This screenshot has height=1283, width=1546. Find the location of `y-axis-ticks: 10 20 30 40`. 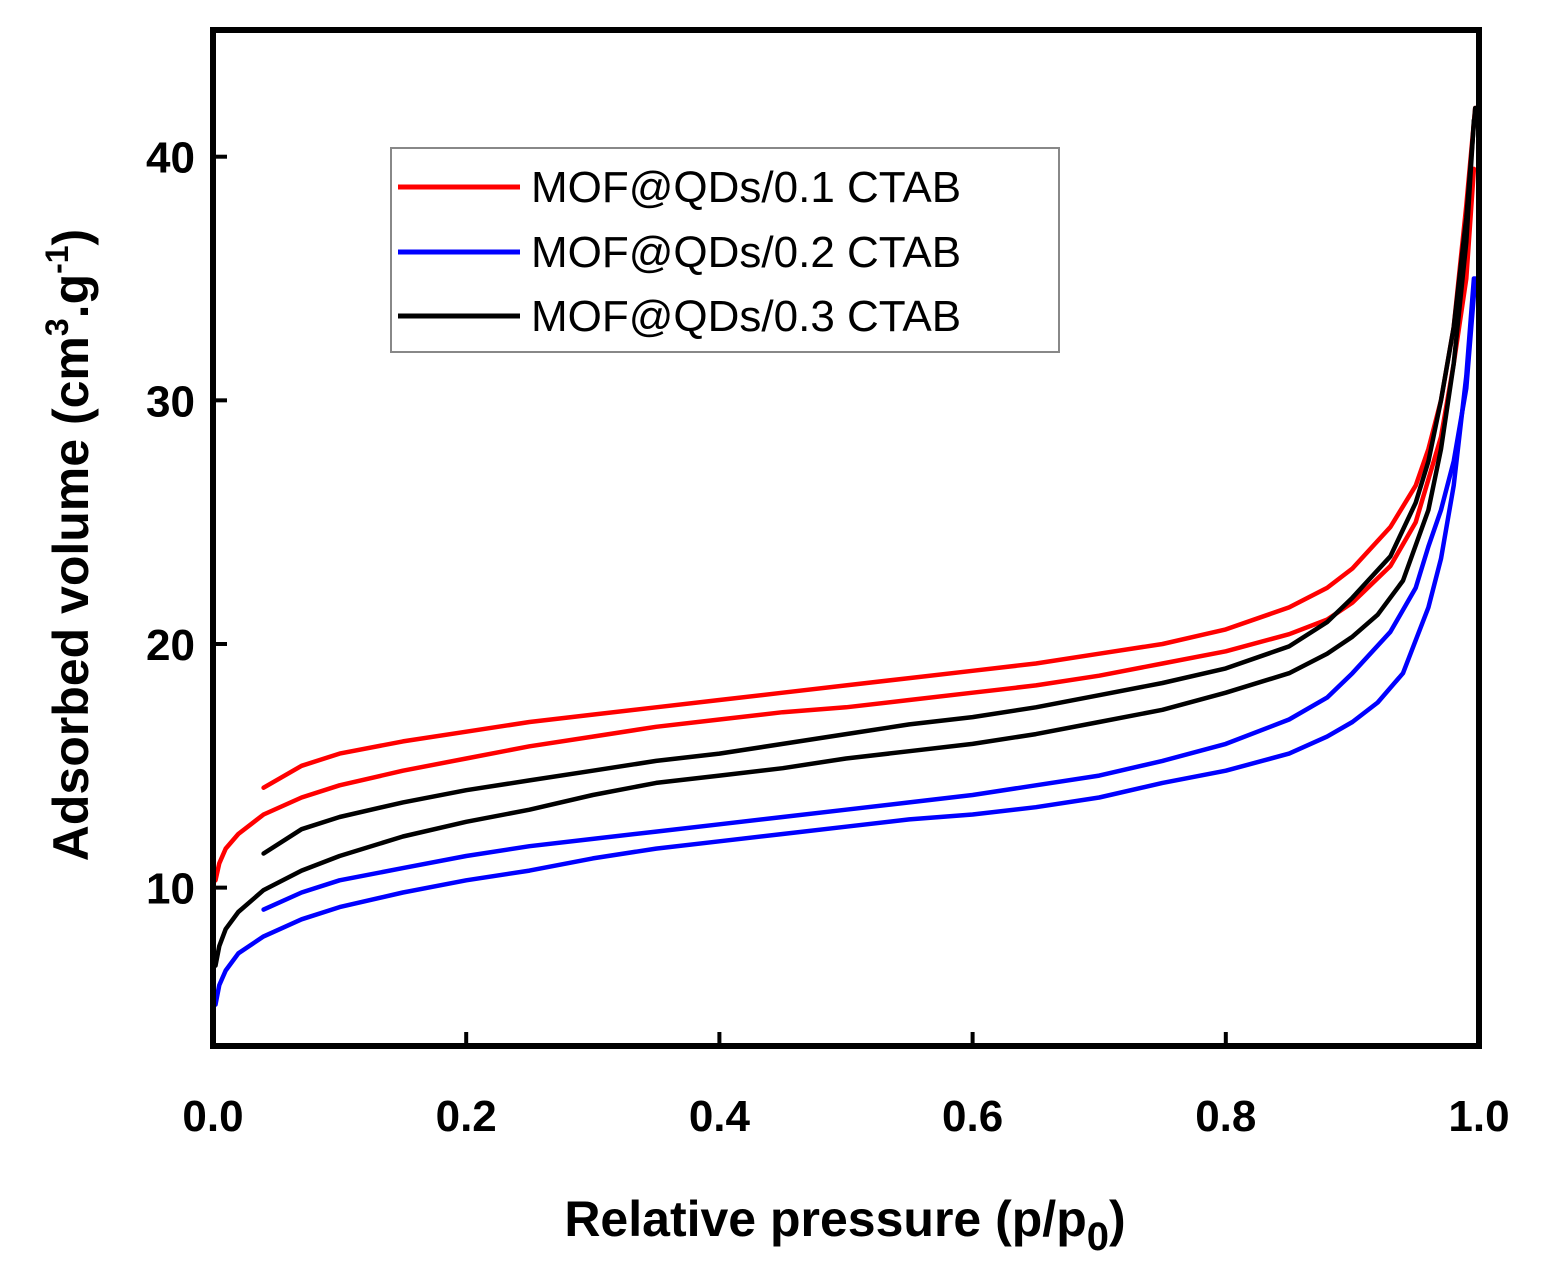

y-axis-ticks: 10 20 30 40 is located at coordinates (186, 524).